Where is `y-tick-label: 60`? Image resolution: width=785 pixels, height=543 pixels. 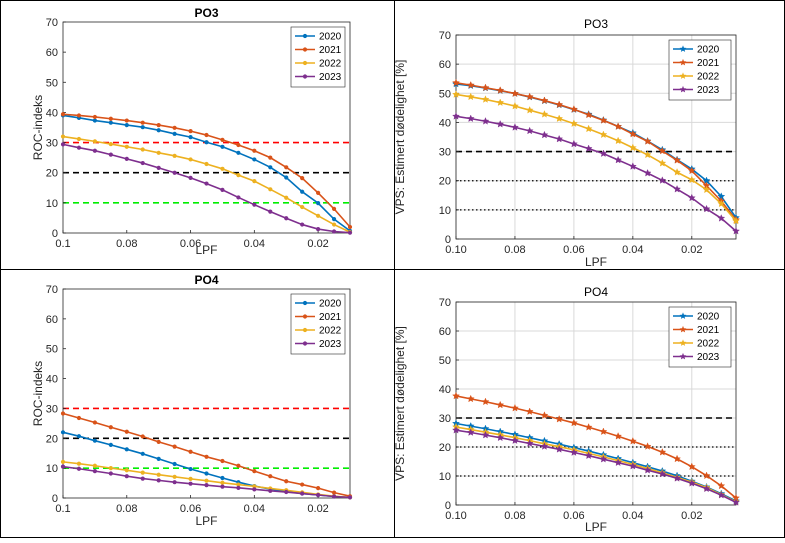
y-tick-label: 60 is located at coordinates (52, 320).